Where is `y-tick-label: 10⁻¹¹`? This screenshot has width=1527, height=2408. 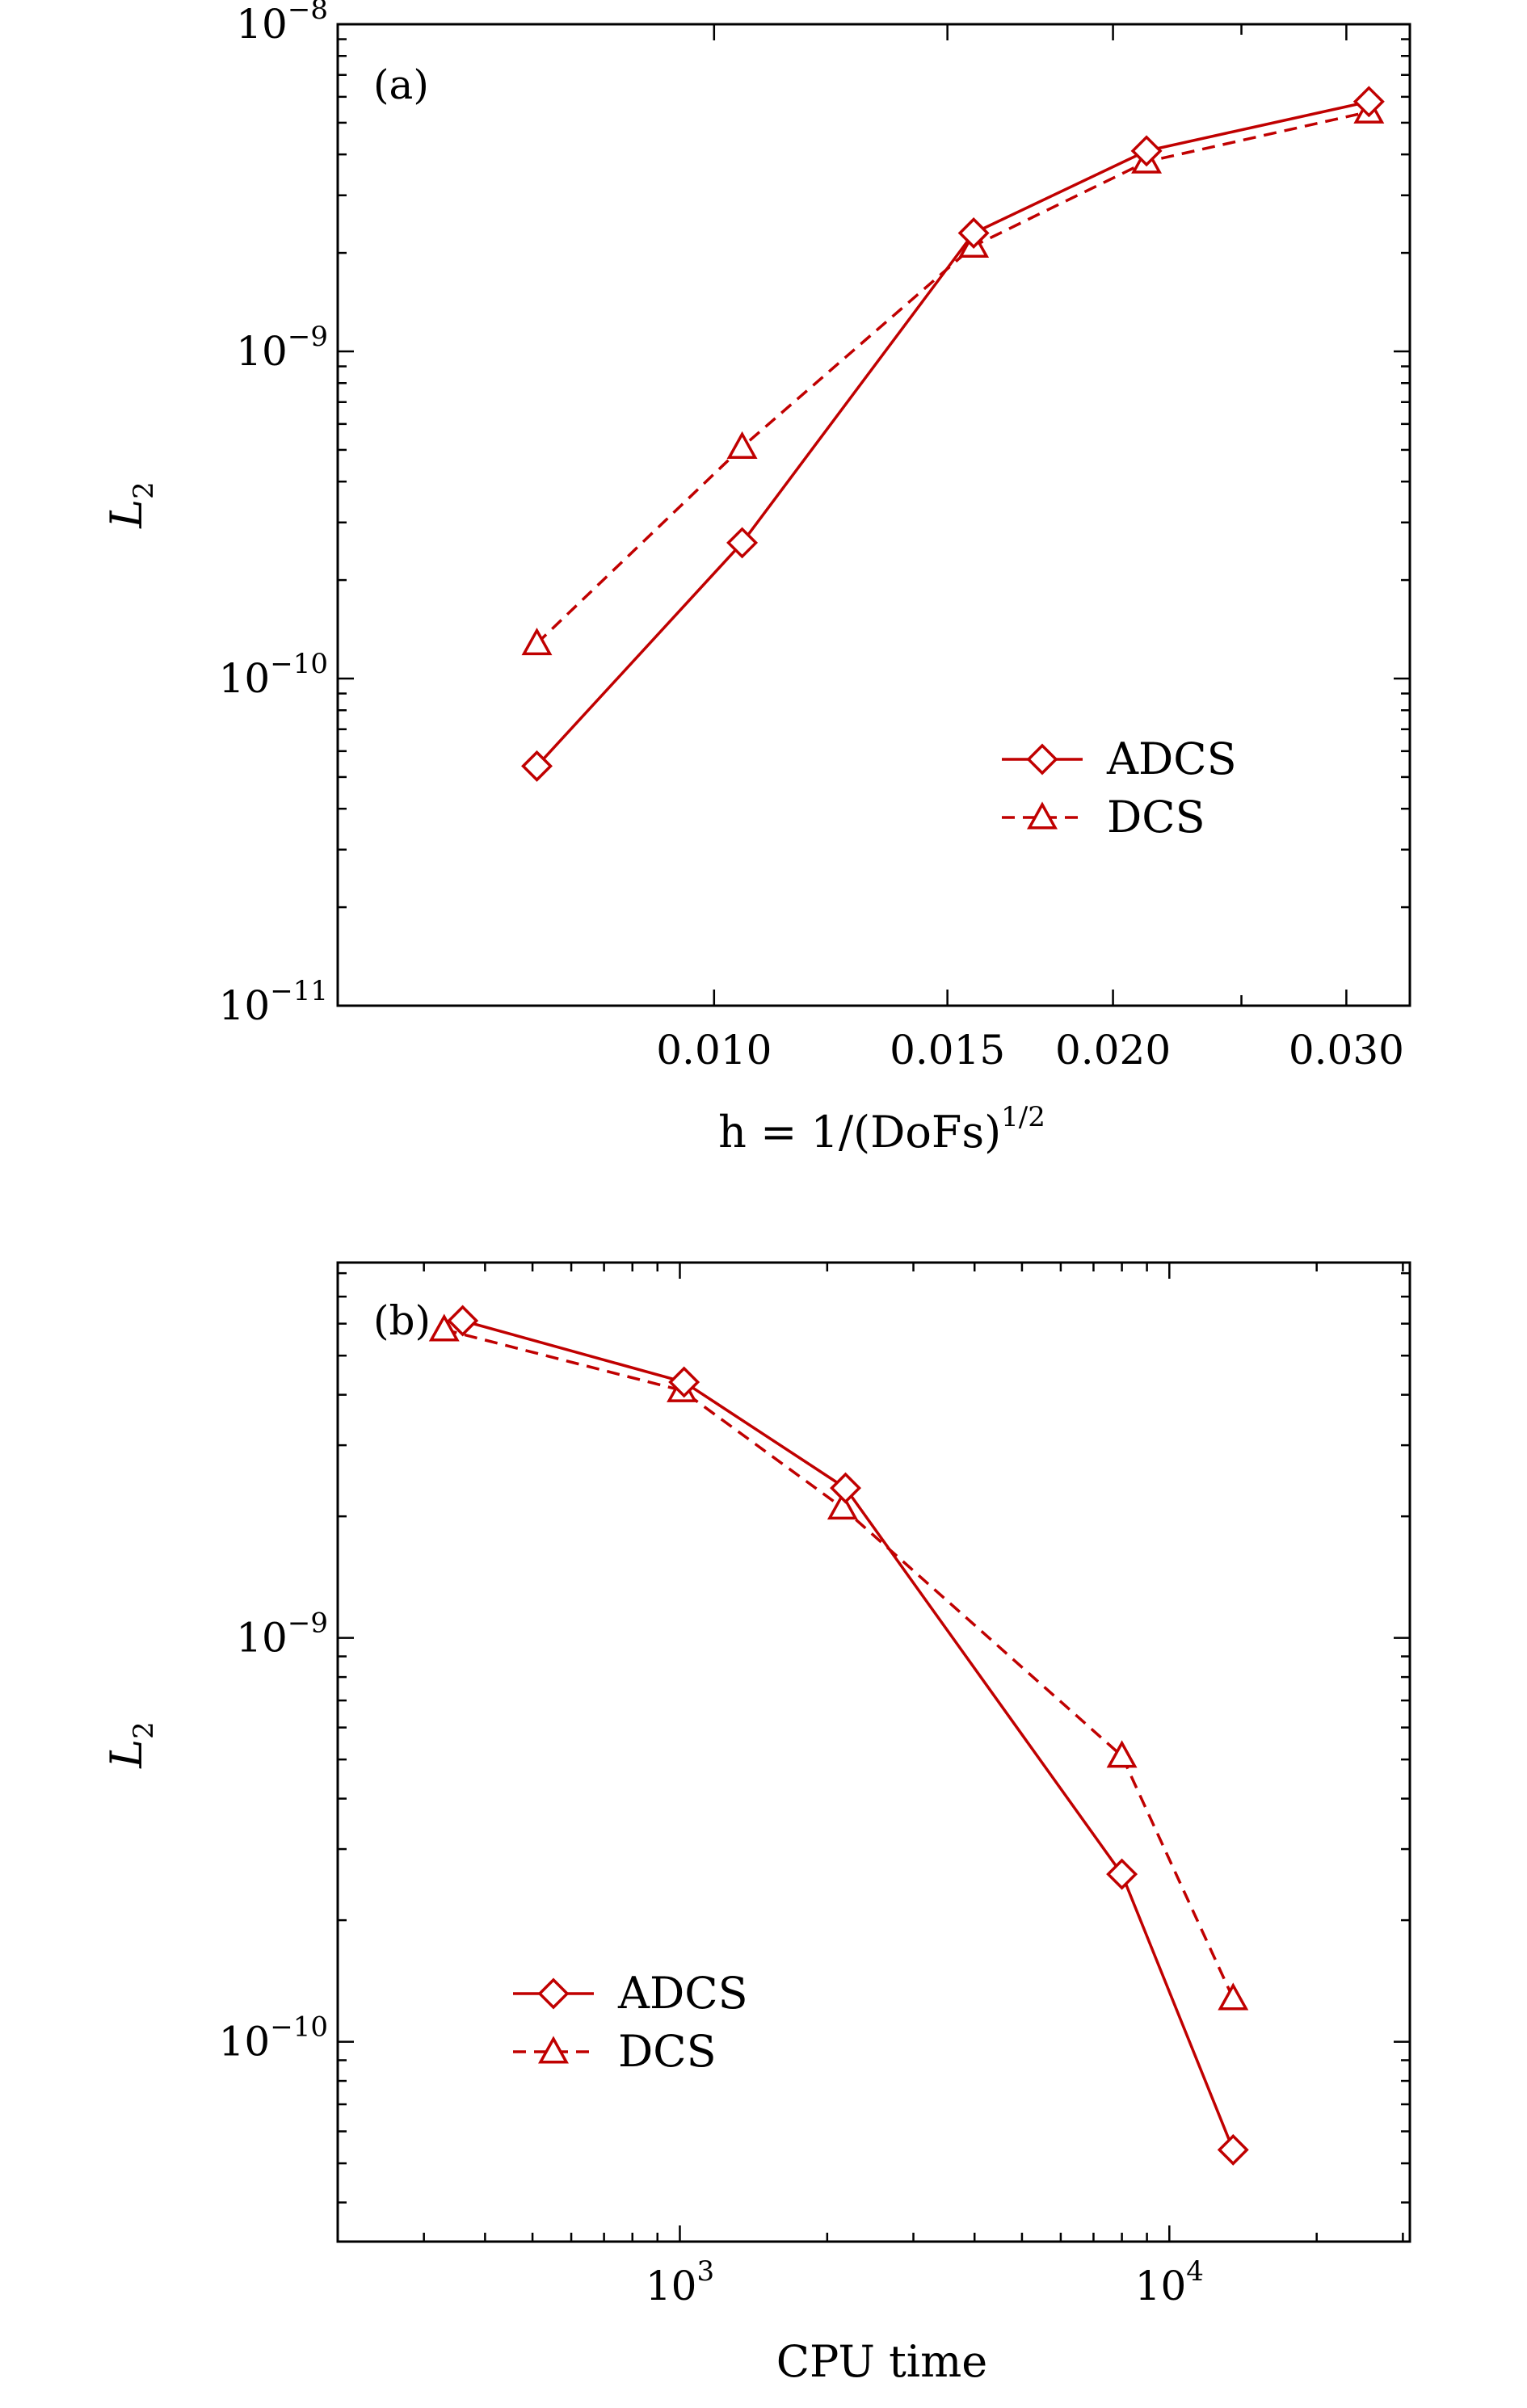
y-tick-label: 10⁻¹¹ is located at coordinates (273, 1002).